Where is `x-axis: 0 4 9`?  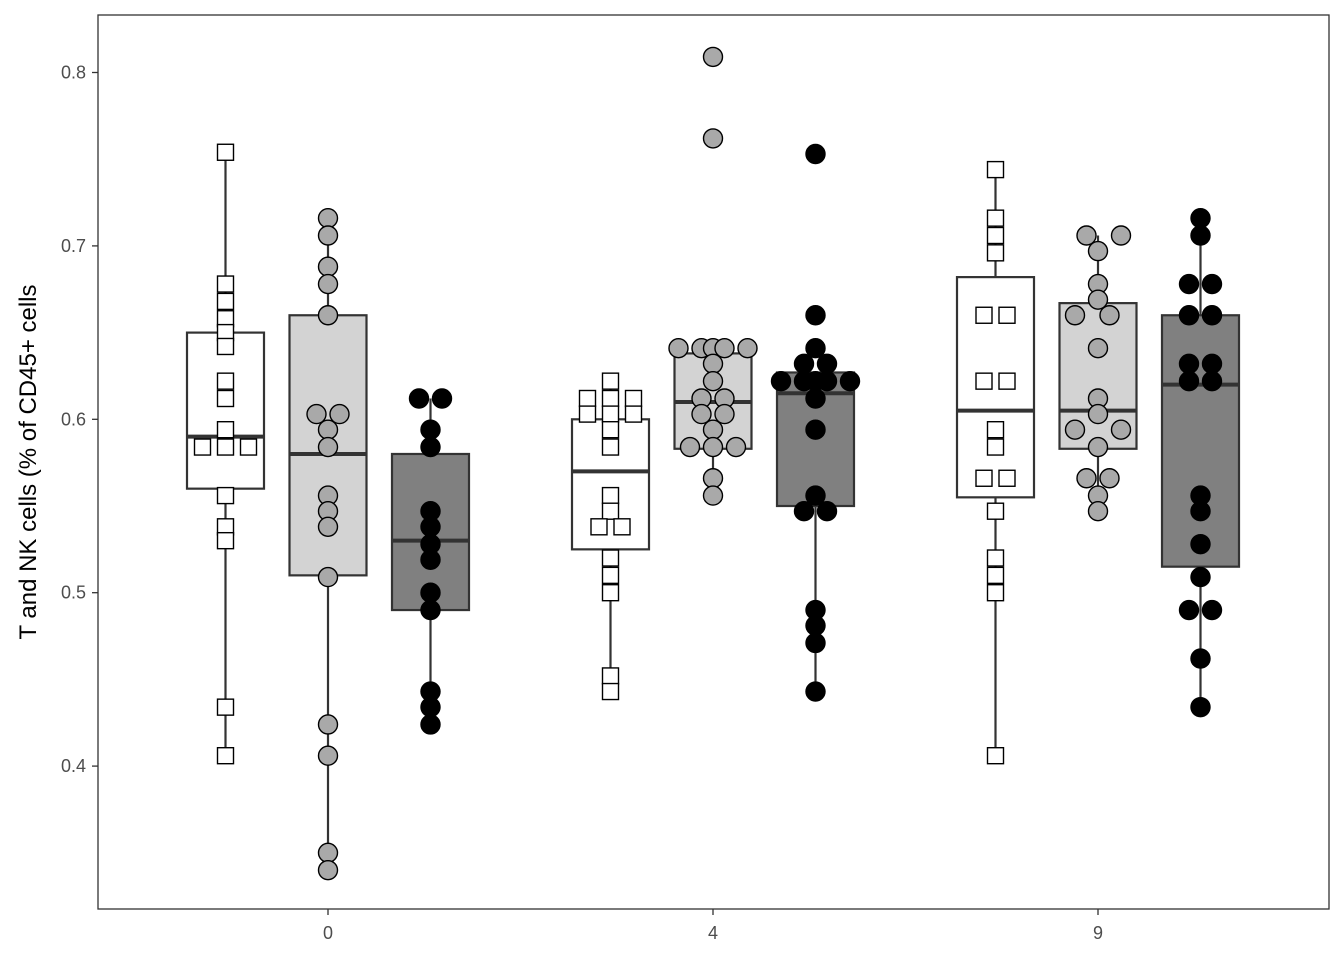
x-axis: 0 4 9 is located at coordinates (713, 926).